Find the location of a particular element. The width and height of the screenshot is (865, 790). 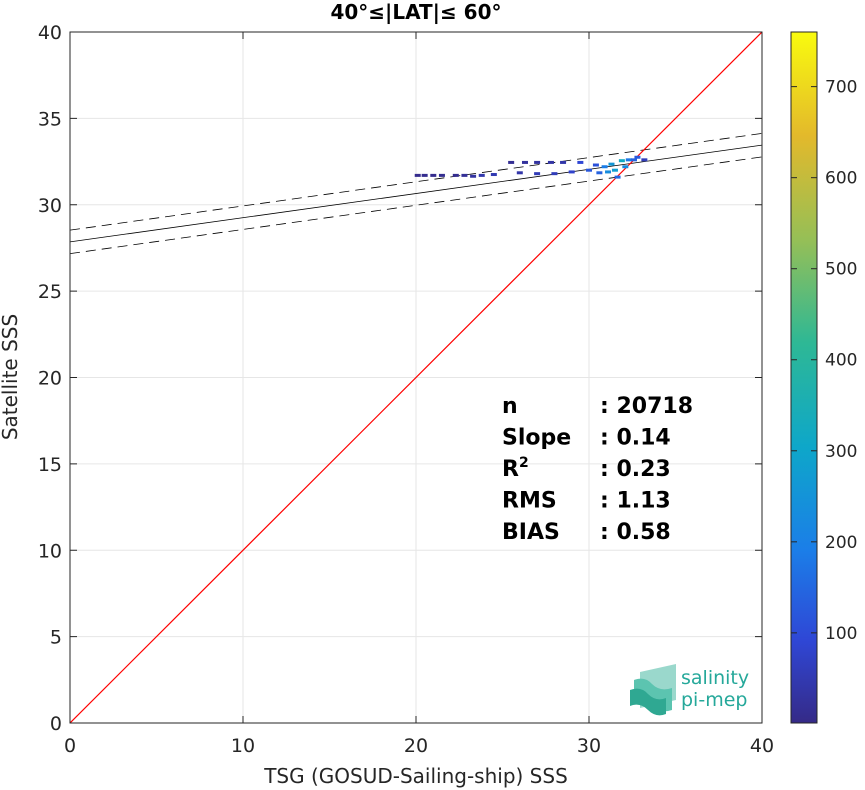

stat-label: Slope is located at coordinates (536, 438).